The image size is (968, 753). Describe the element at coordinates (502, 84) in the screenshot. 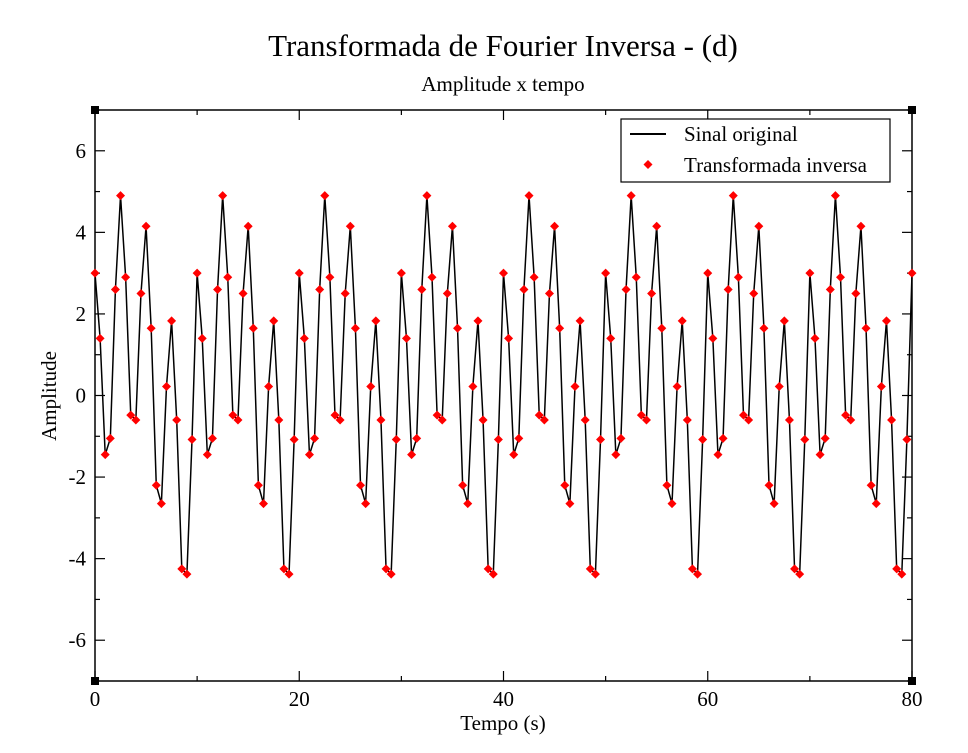

I see `chart-subtitle: Amplitude x tempo` at that location.